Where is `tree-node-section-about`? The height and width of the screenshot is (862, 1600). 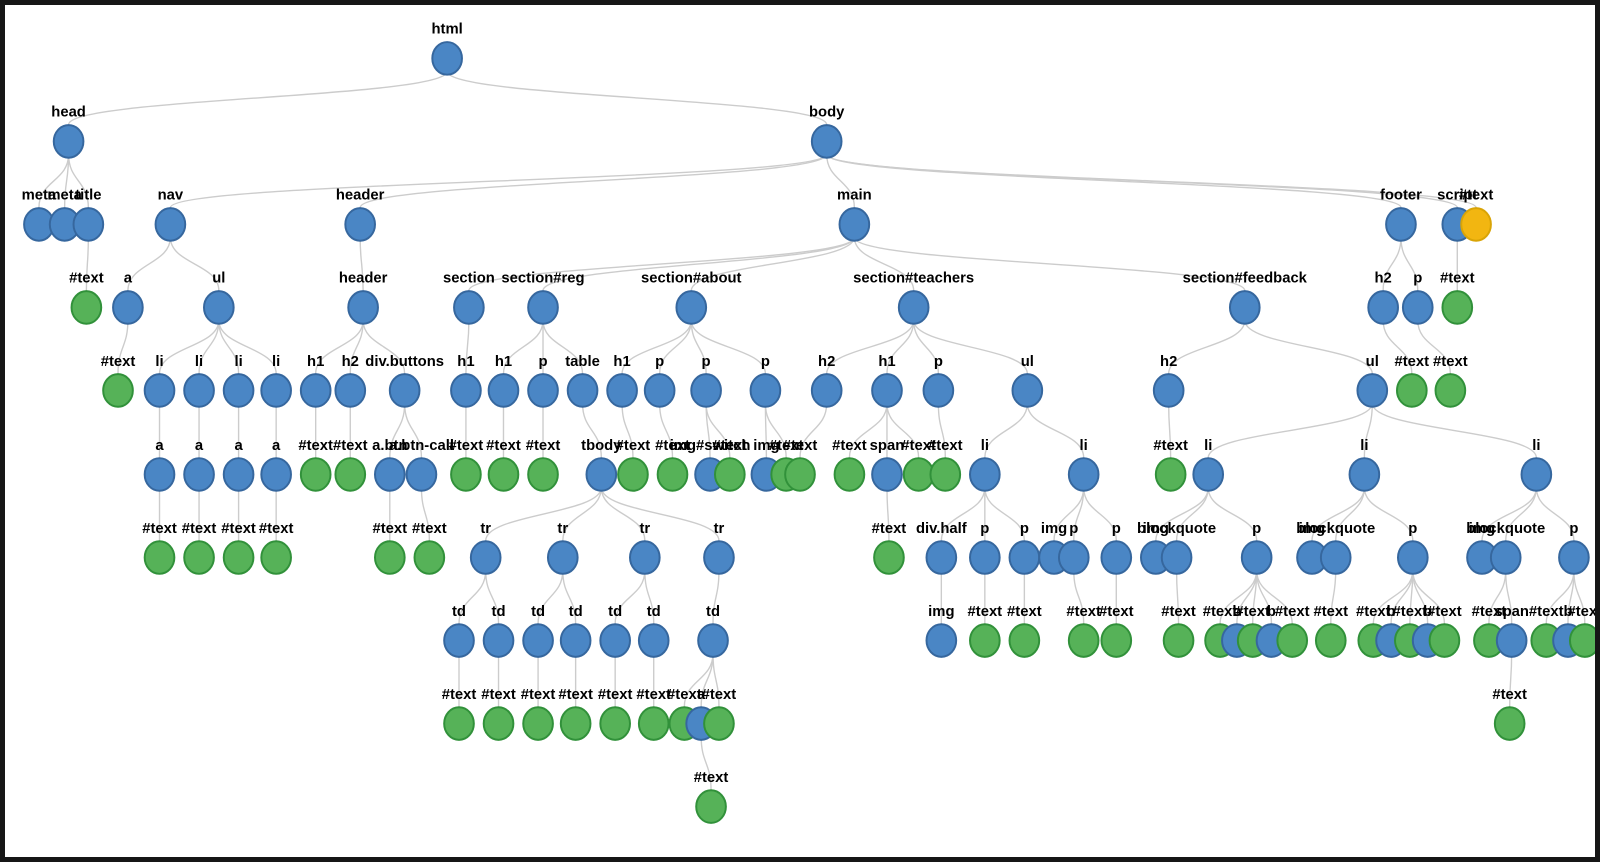 tree-node-section-about is located at coordinates (691, 307).